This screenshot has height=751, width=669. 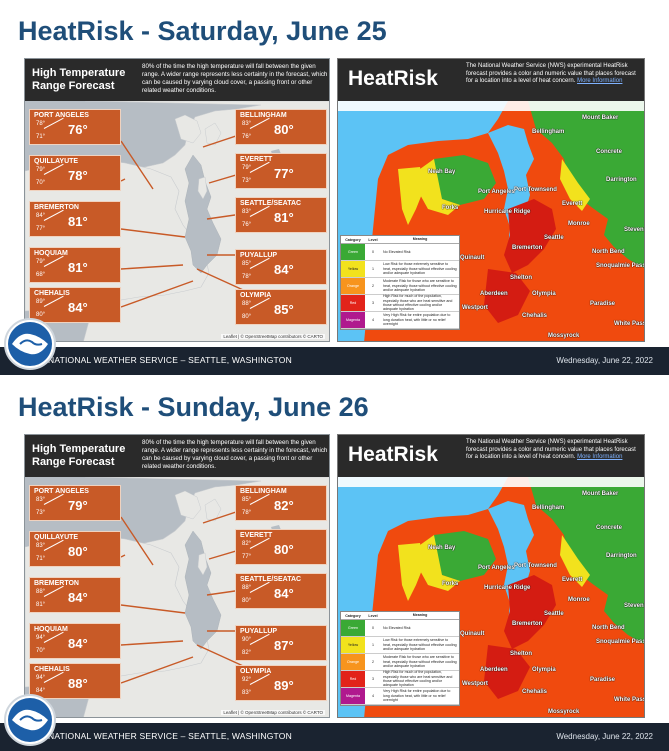 I want to click on place-label-stevens-pass: Stevens Pass, so click(x=634, y=606).